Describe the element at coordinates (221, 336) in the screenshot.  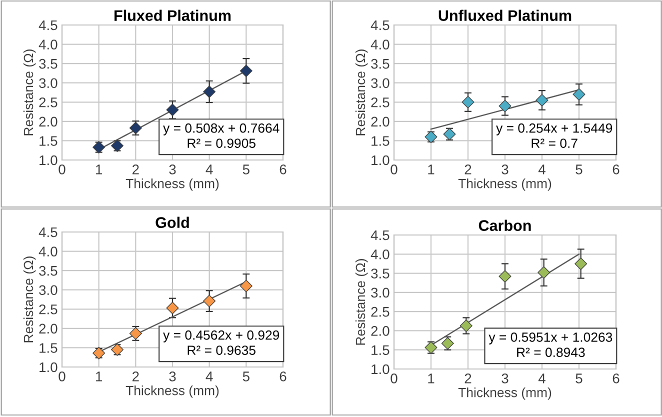
I see `annotation: y = 0.4562x + 0.929` at that location.